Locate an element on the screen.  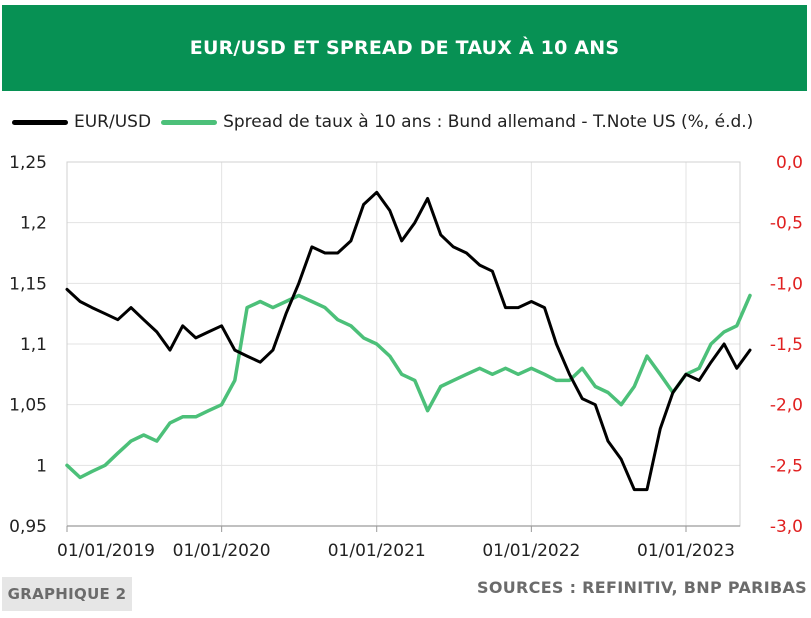
x-tick-label: 01/01/2022 is located at coordinates (531, 551).